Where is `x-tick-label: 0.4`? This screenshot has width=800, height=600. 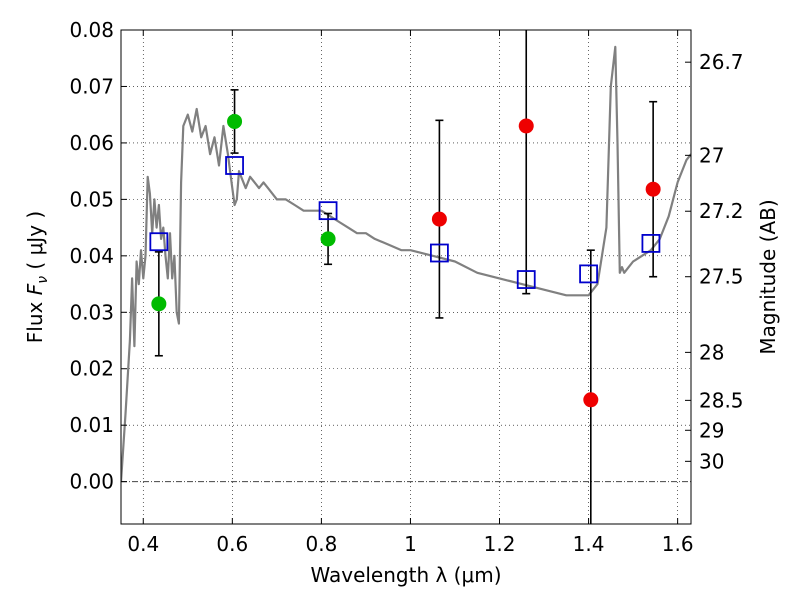
x-tick-label: 0.4 is located at coordinates (143, 544).